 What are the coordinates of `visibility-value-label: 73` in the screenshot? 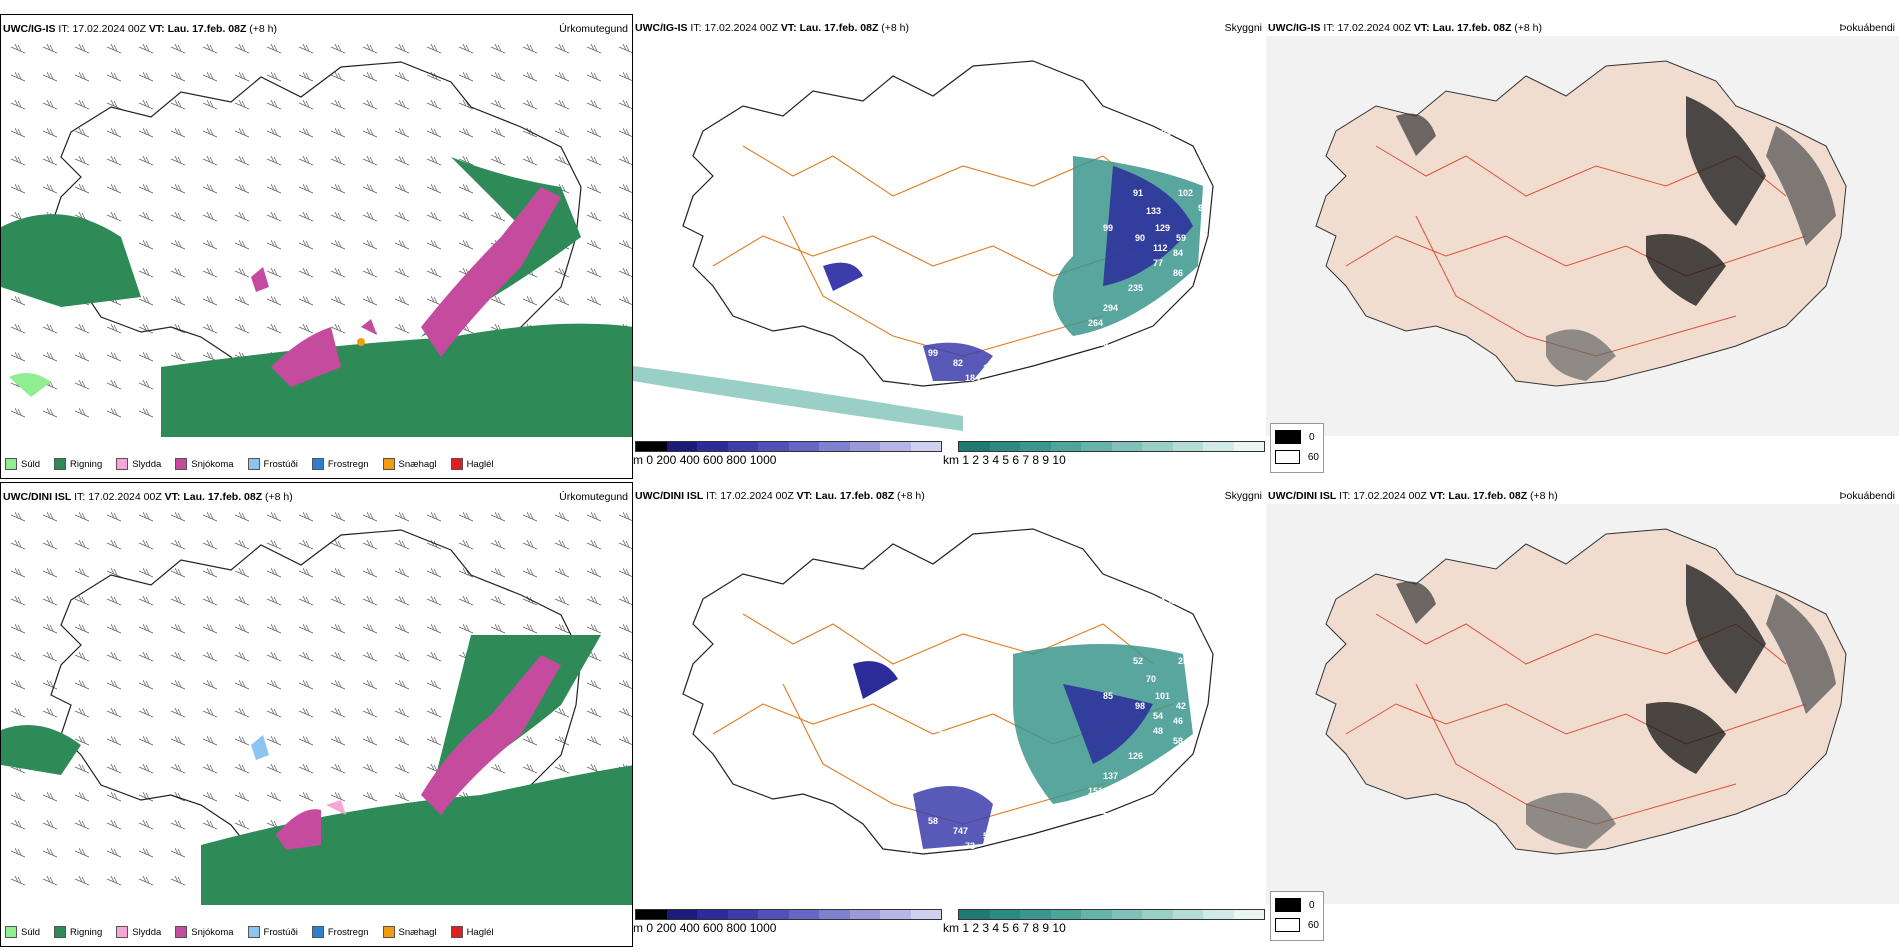 It's located at (970, 846).